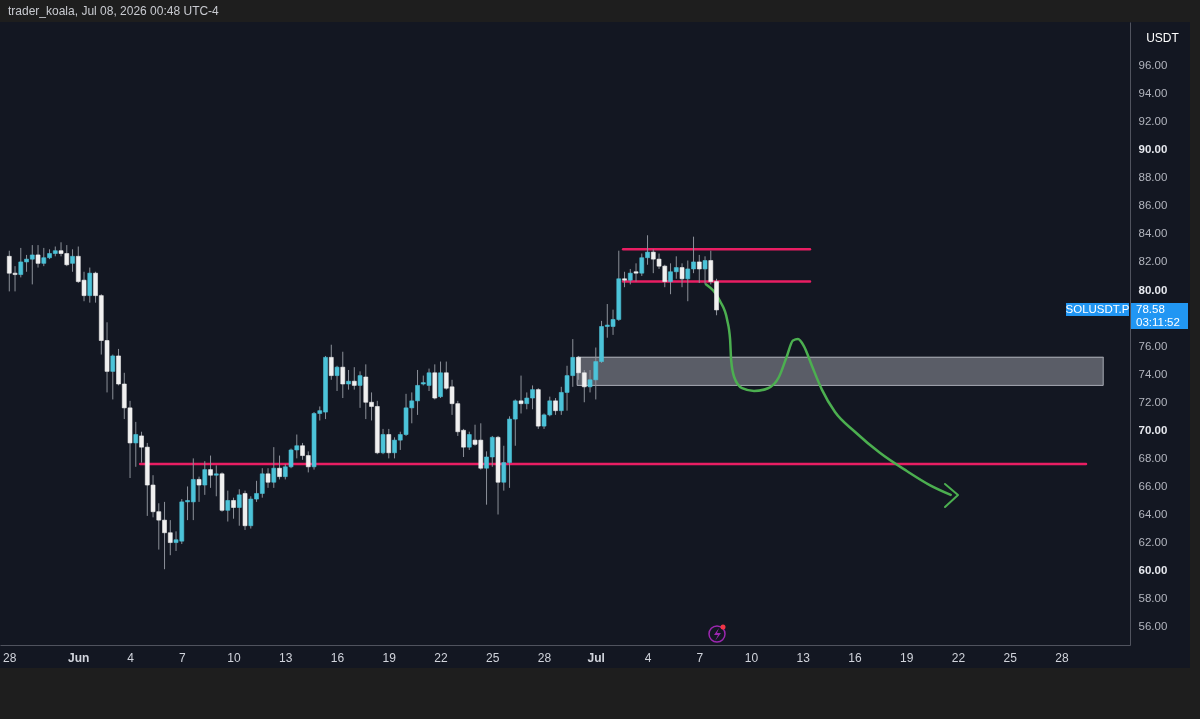 This screenshot has width=1200, height=719. I want to click on x-tick-label: Jul, so click(596, 657).